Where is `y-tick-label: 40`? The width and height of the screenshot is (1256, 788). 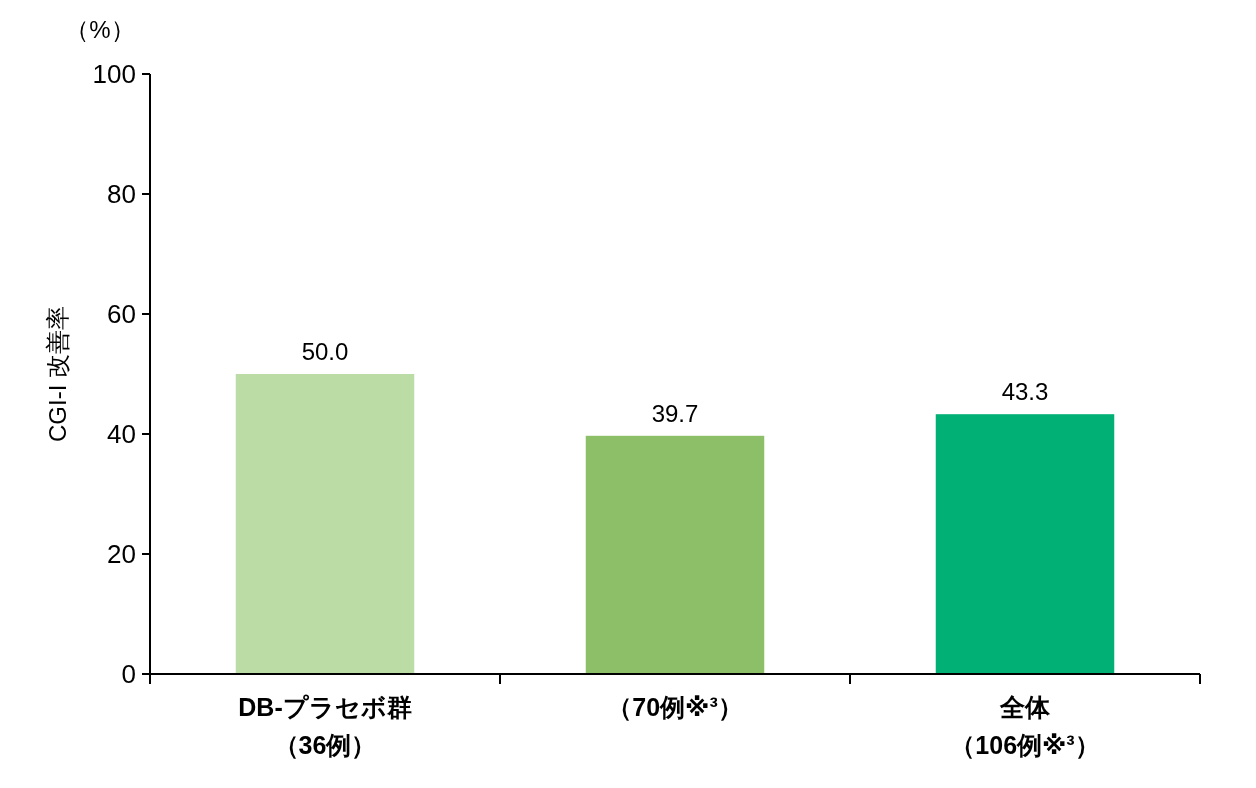 y-tick-label: 40 is located at coordinates (121, 434).